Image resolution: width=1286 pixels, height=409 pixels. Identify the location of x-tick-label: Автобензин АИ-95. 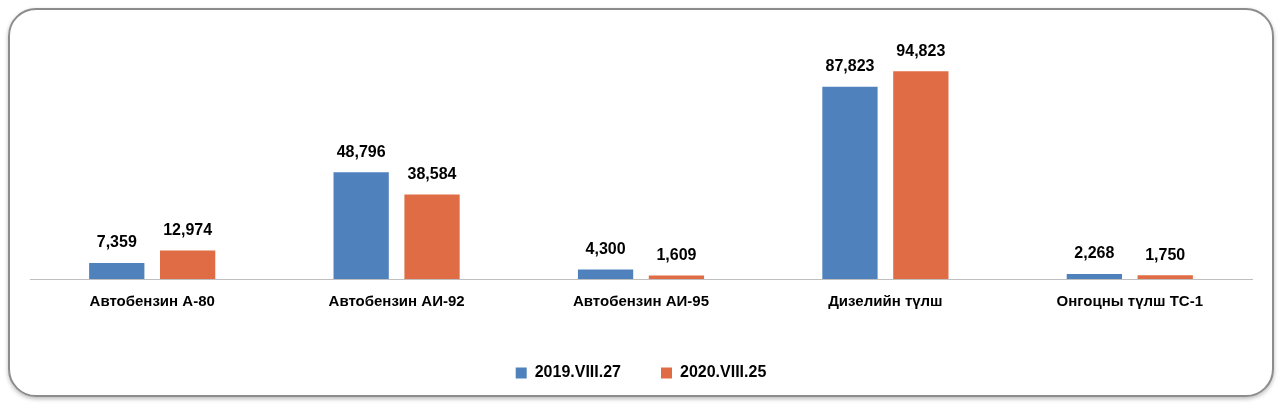
(641, 301).